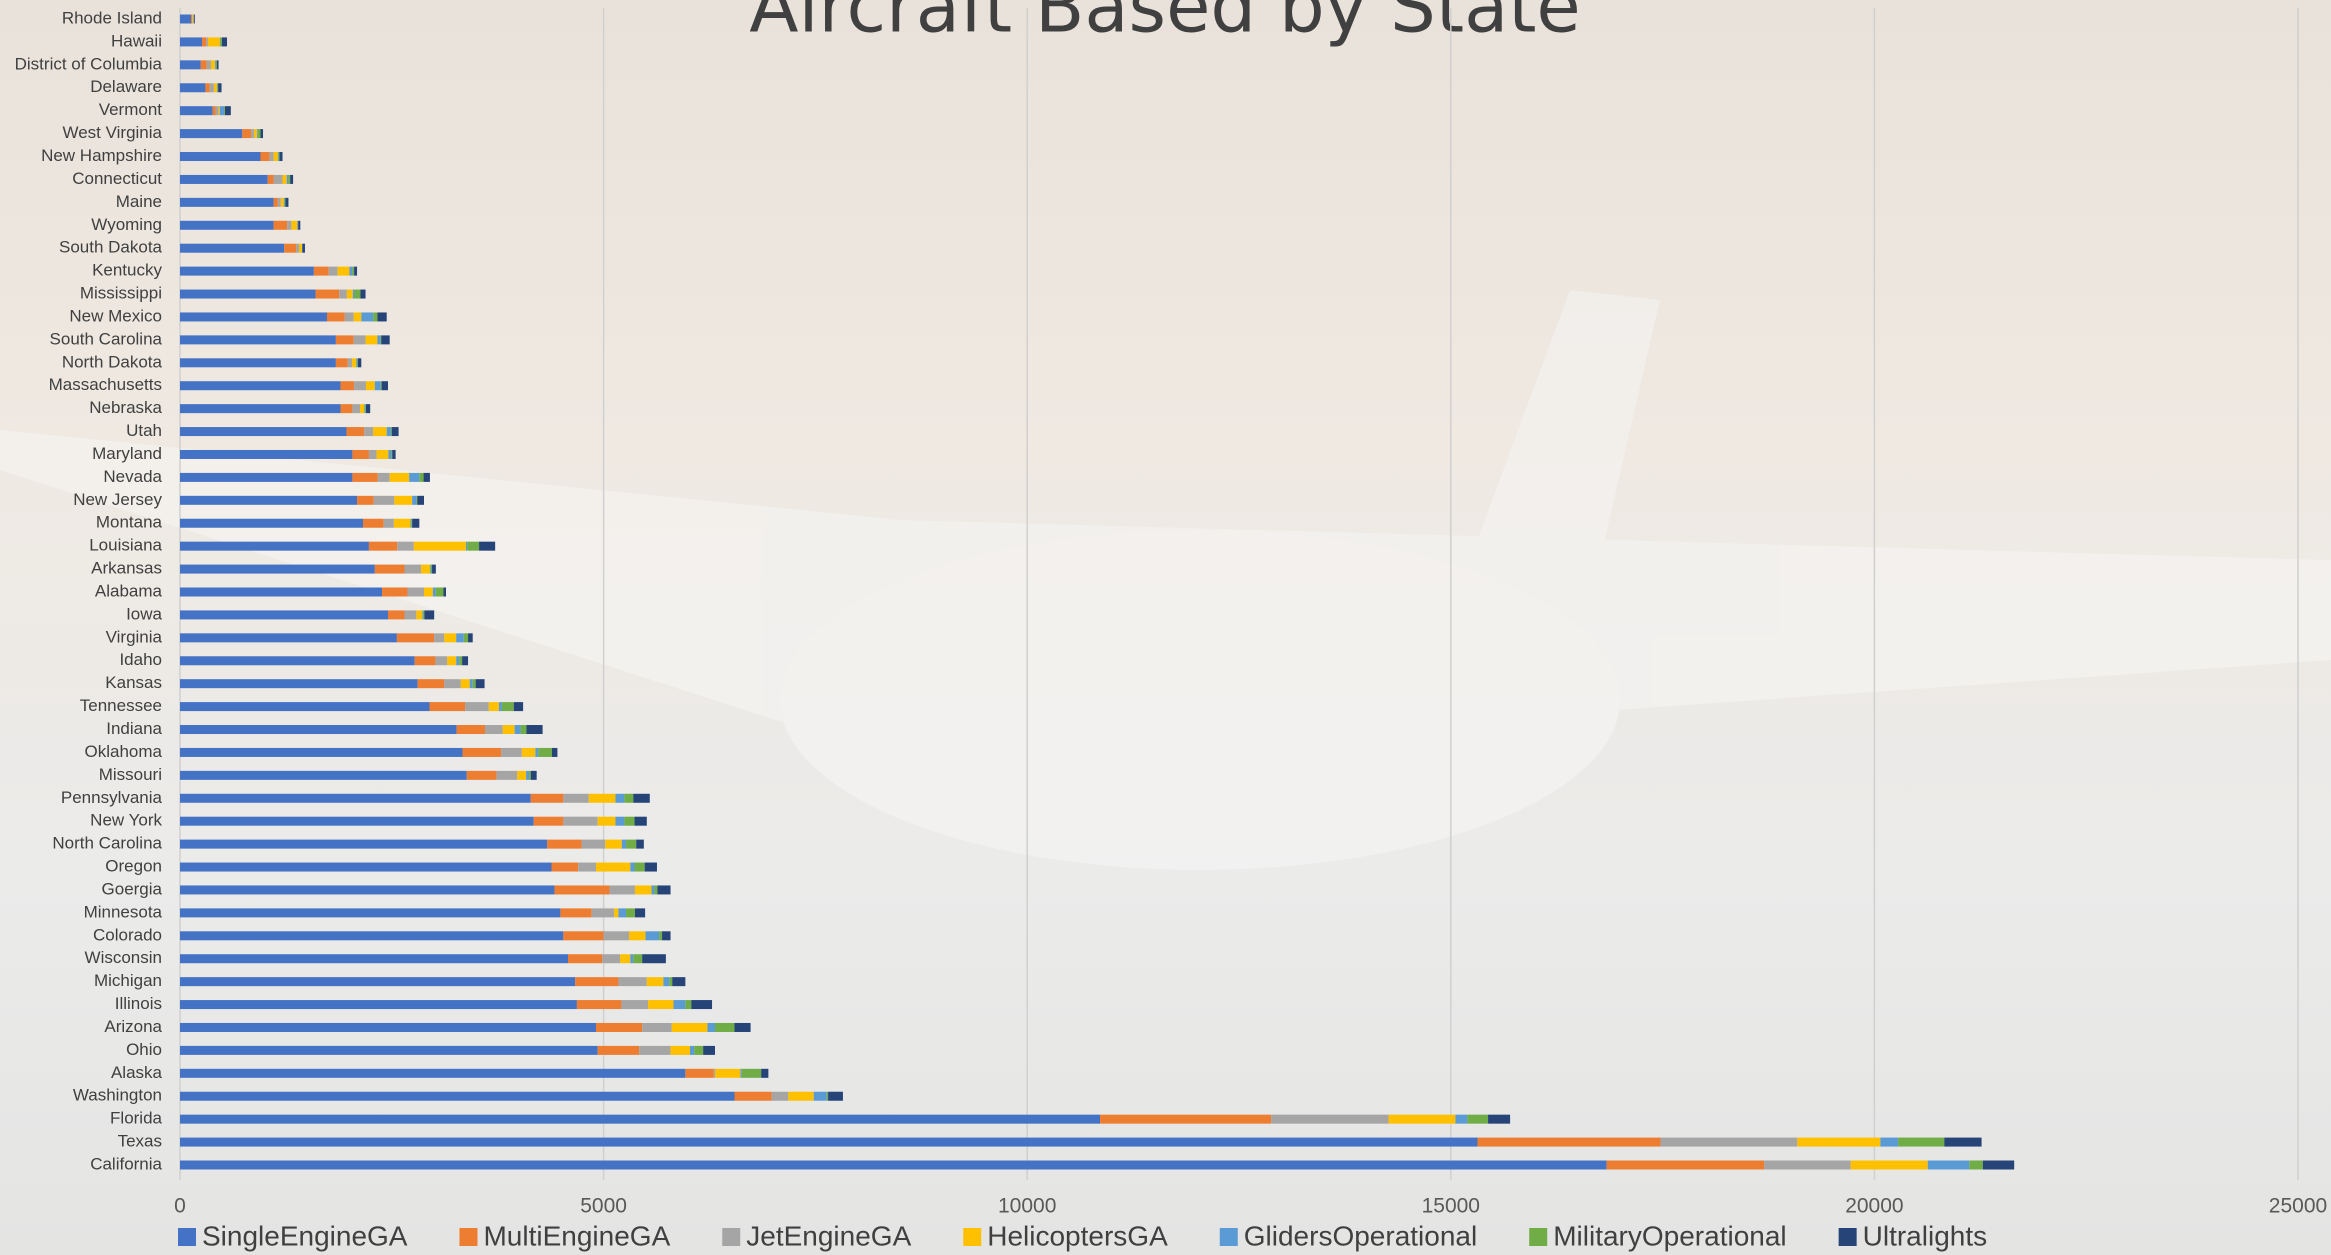 Image resolution: width=2331 pixels, height=1255 pixels. Describe the element at coordinates (124, 751) in the screenshot. I see `category-label: Oklahoma` at that location.